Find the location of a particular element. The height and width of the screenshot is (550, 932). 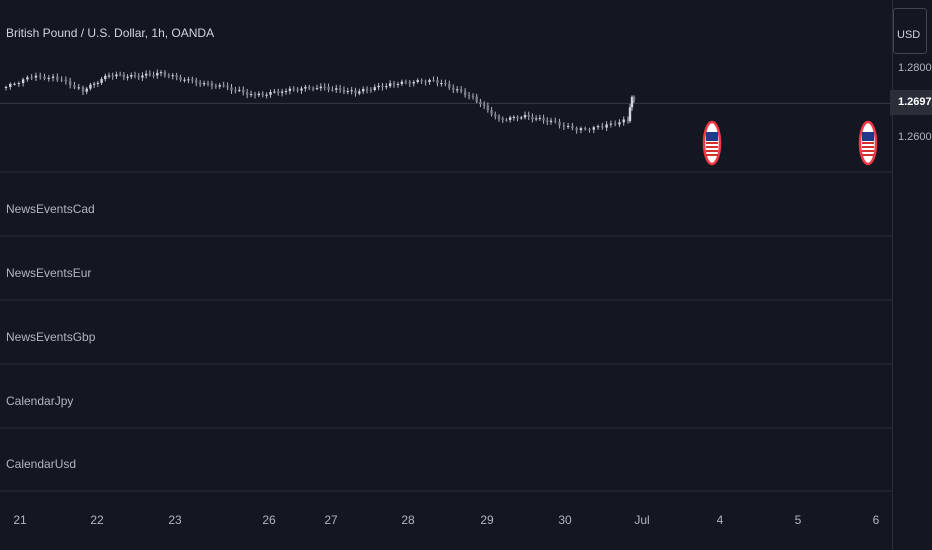

pane-label-calendarusd: CalendarUsd is located at coordinates (41, 464).